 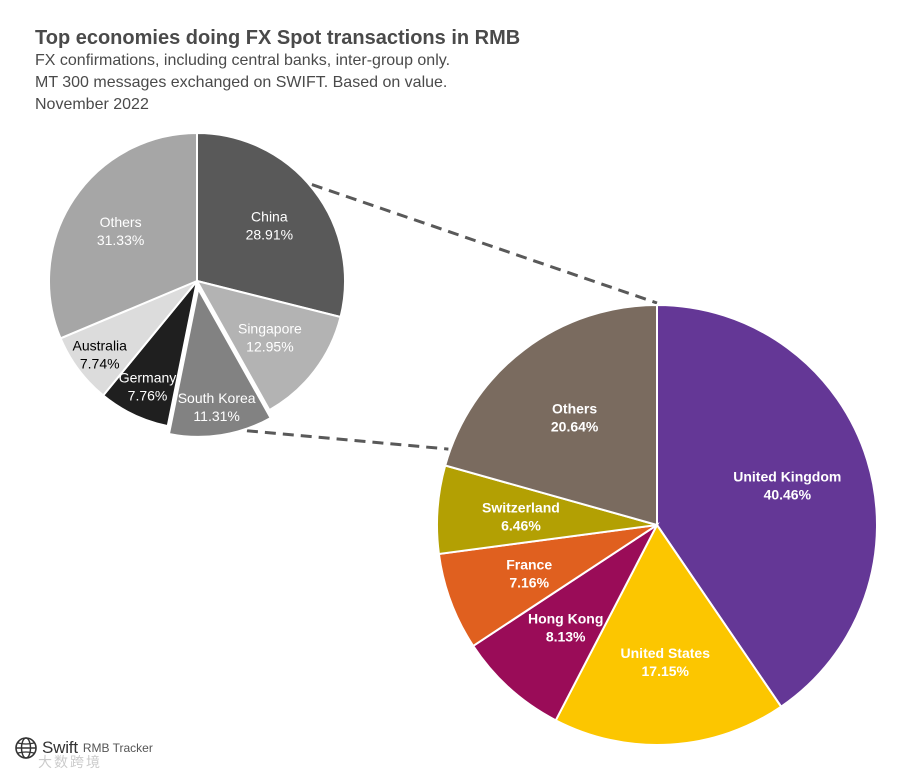 I want to click on pie-slice-small-south-korea, so click(x=220, y=362).